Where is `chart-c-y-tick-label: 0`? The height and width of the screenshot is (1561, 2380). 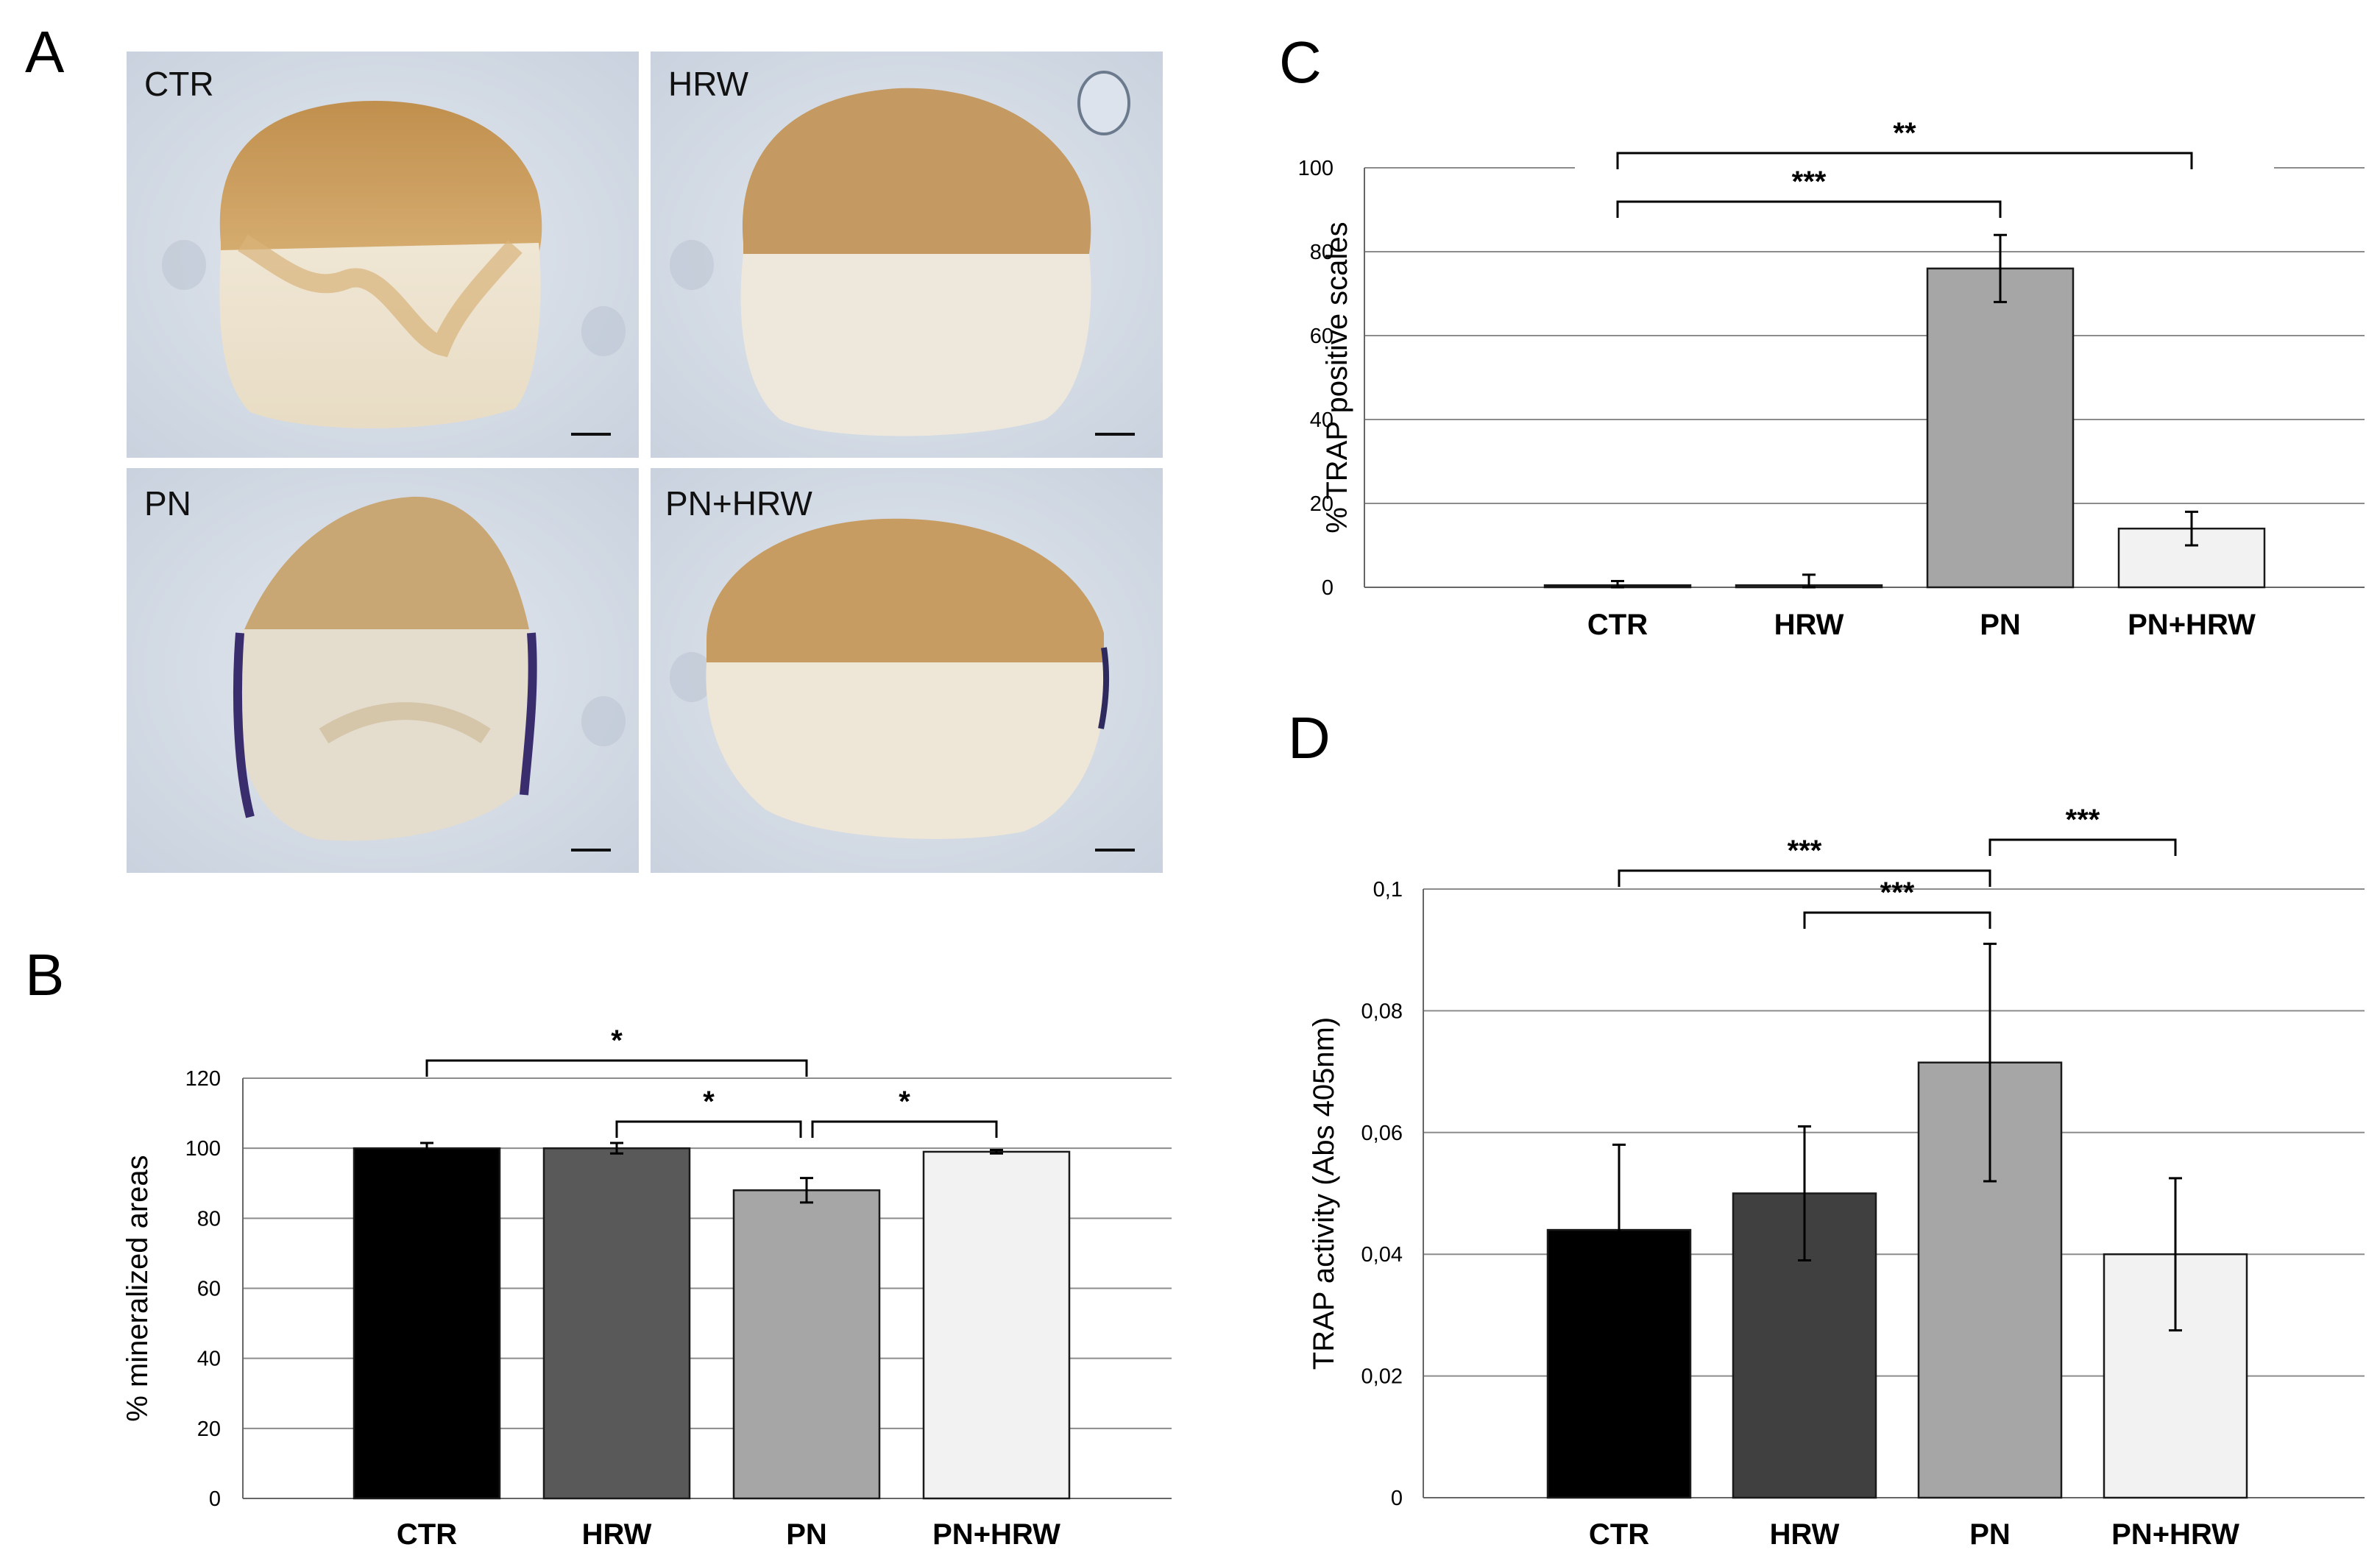
chart-c-y-tick-label: 0 is located at coordinates (1328, 588).